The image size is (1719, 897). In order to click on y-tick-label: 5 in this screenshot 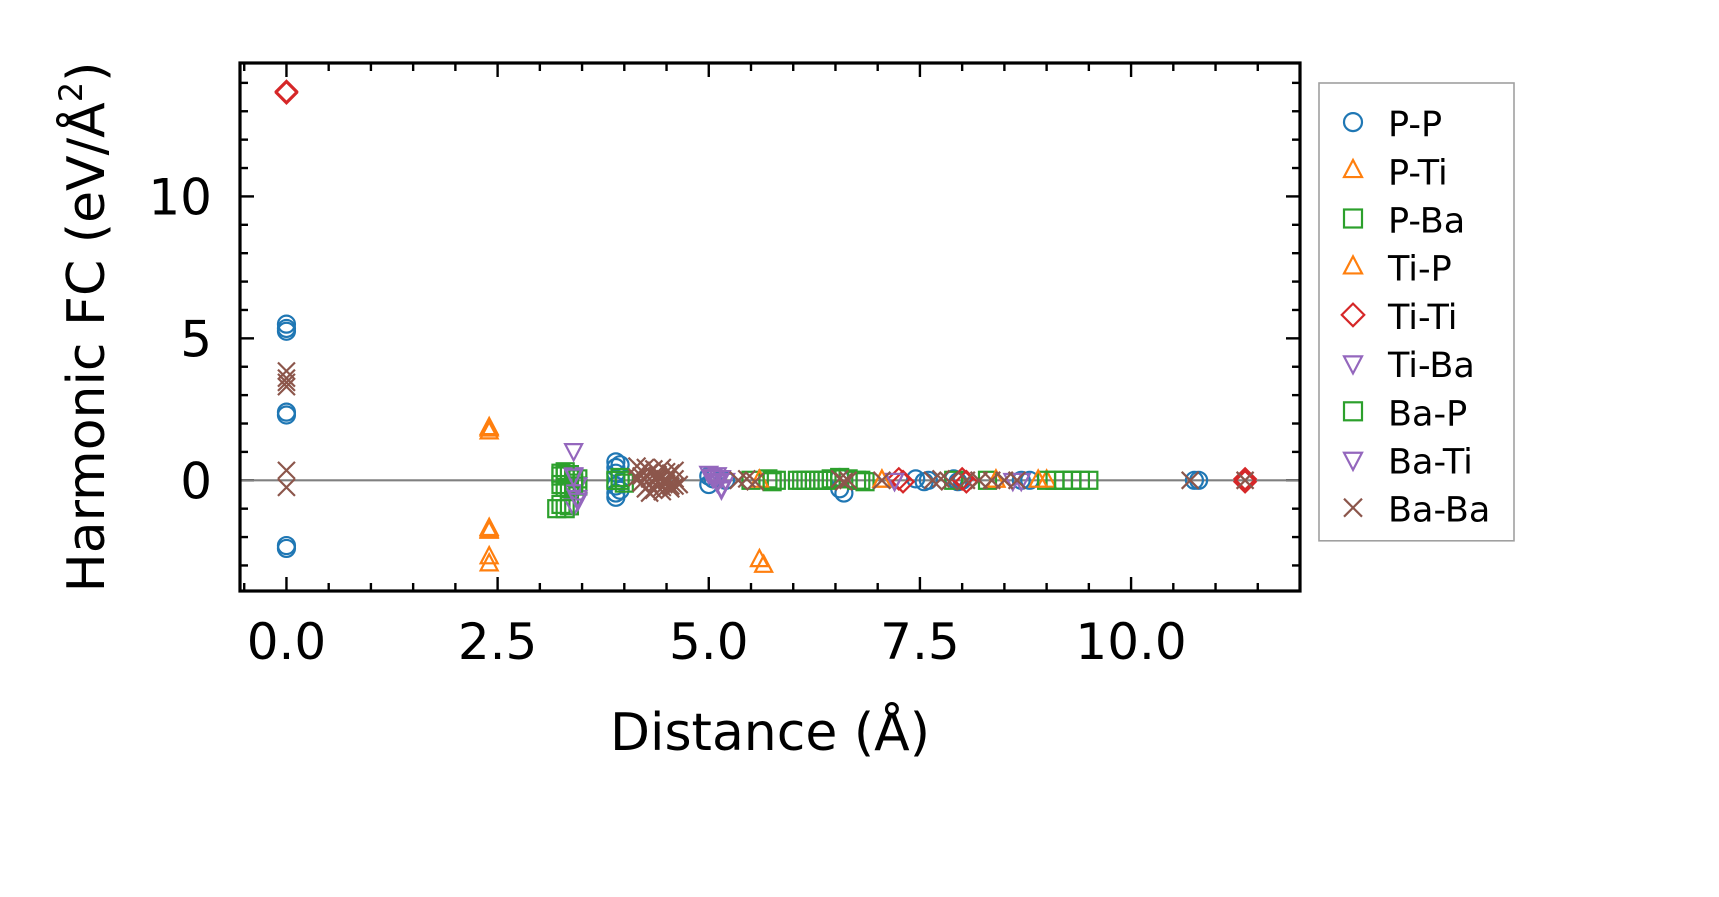, I will do `click(196, 339)`.